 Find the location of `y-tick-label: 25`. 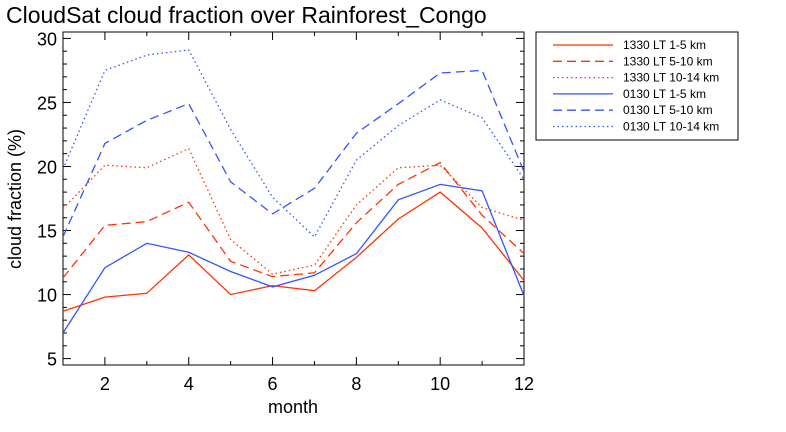

y-tick-label: 25 is located at coordinates (47, 103).